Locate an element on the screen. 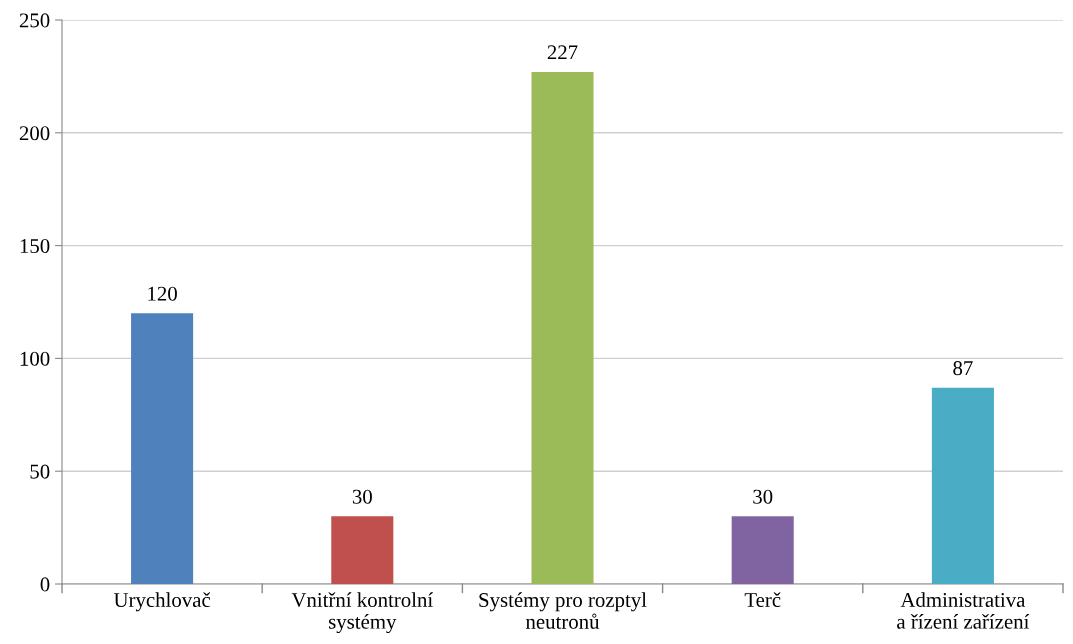 Image resolution: width=1073 pixels, height=644 pixels. x-tick-label: Systémy pro rozptyl neutronů is located at coordinates (563, 610).